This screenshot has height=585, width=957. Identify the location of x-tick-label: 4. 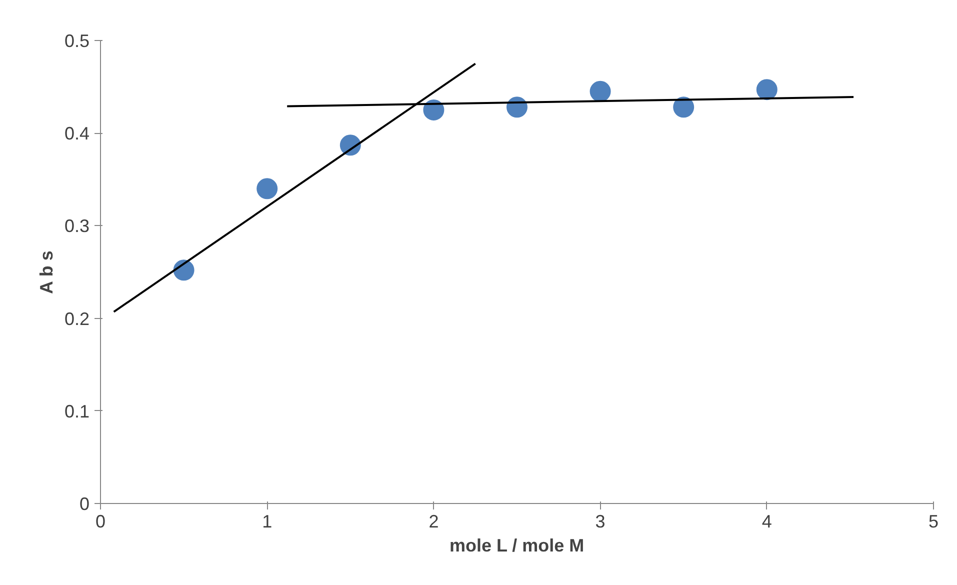
(767, 522).